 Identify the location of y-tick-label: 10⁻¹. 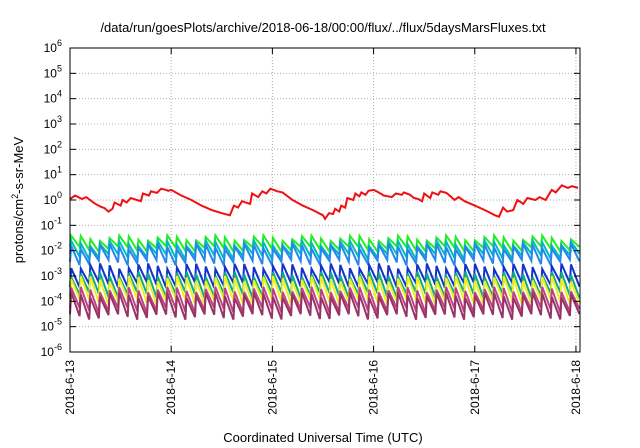
(51, 223).